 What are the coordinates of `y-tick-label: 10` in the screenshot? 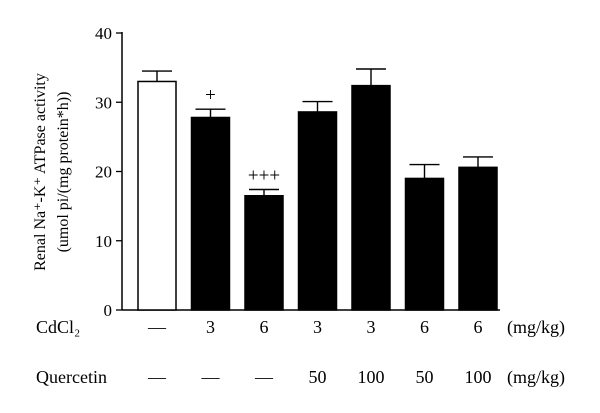 It's located at (103, 241).